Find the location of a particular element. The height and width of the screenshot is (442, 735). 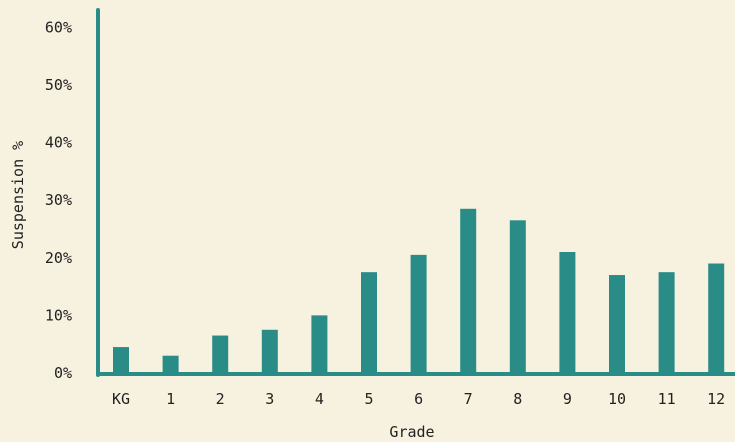

y-tick-label: 40% is located at coordinates (58, 143).